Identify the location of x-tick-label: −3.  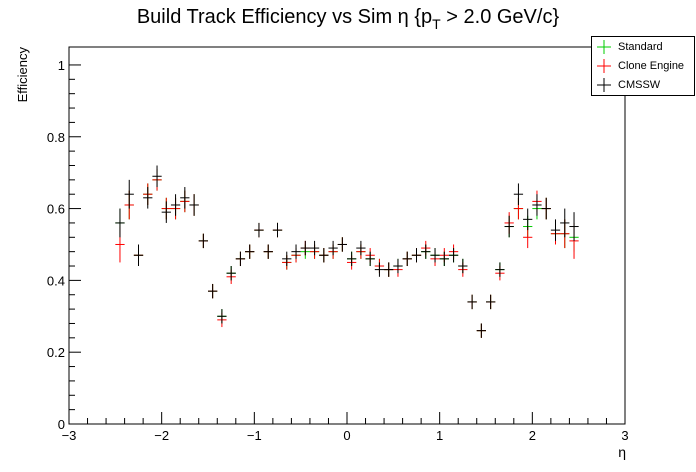
(69, 435).